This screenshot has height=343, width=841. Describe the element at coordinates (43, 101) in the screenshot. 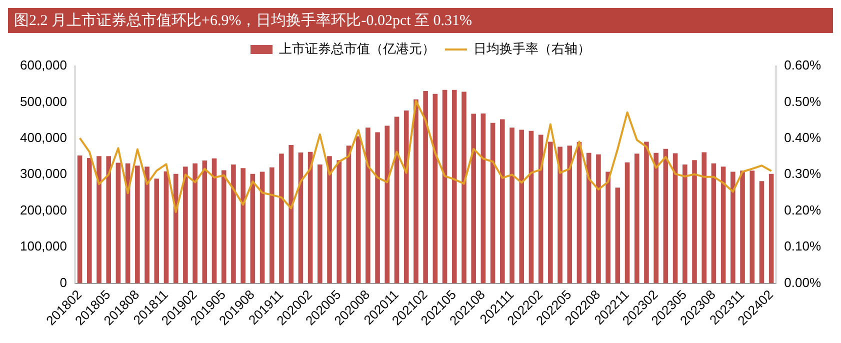

I see `y-tick-label: 500,000` at that location.